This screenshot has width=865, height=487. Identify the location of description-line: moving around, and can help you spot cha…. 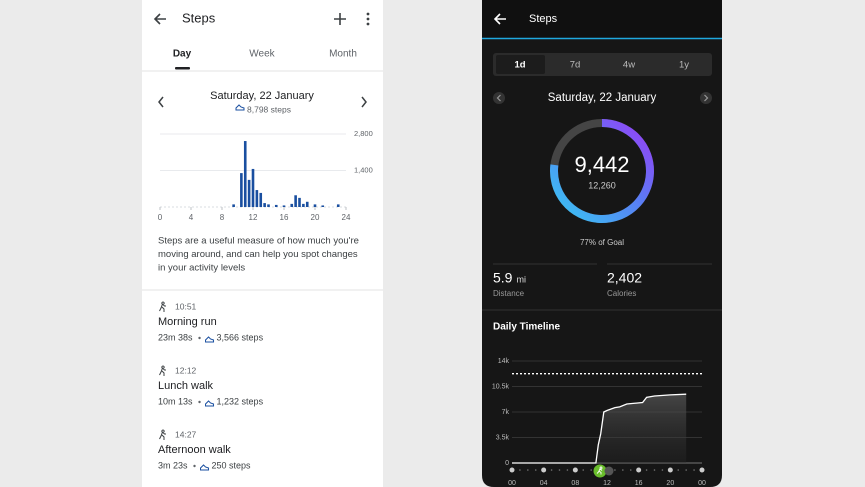
(258, 254).